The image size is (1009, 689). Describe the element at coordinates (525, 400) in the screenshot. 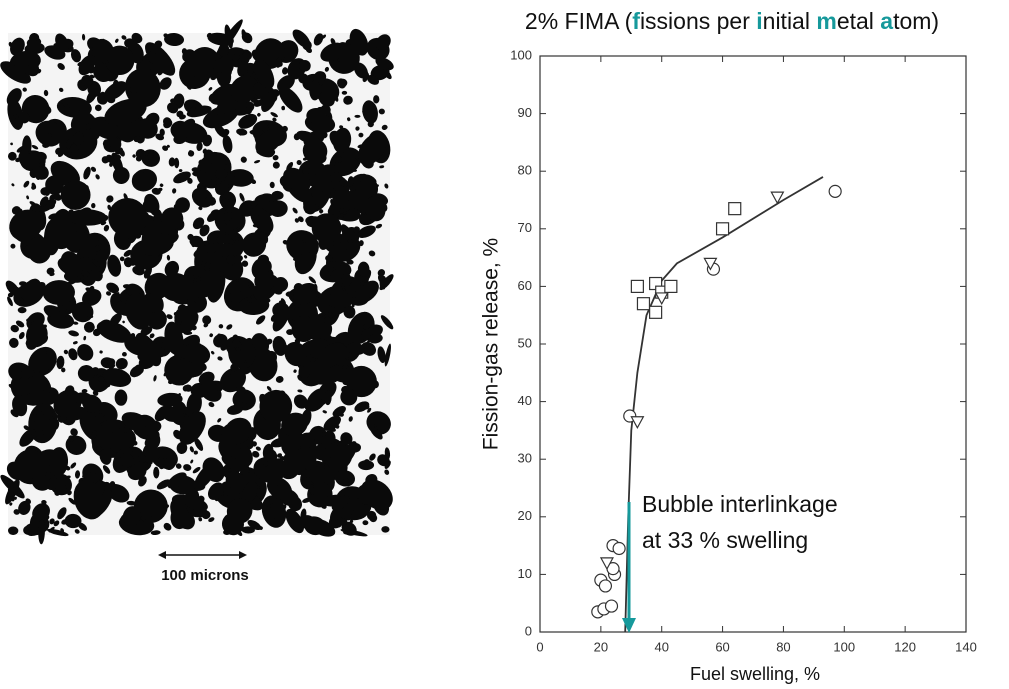

I see `y-tick-label: 40` at that location.